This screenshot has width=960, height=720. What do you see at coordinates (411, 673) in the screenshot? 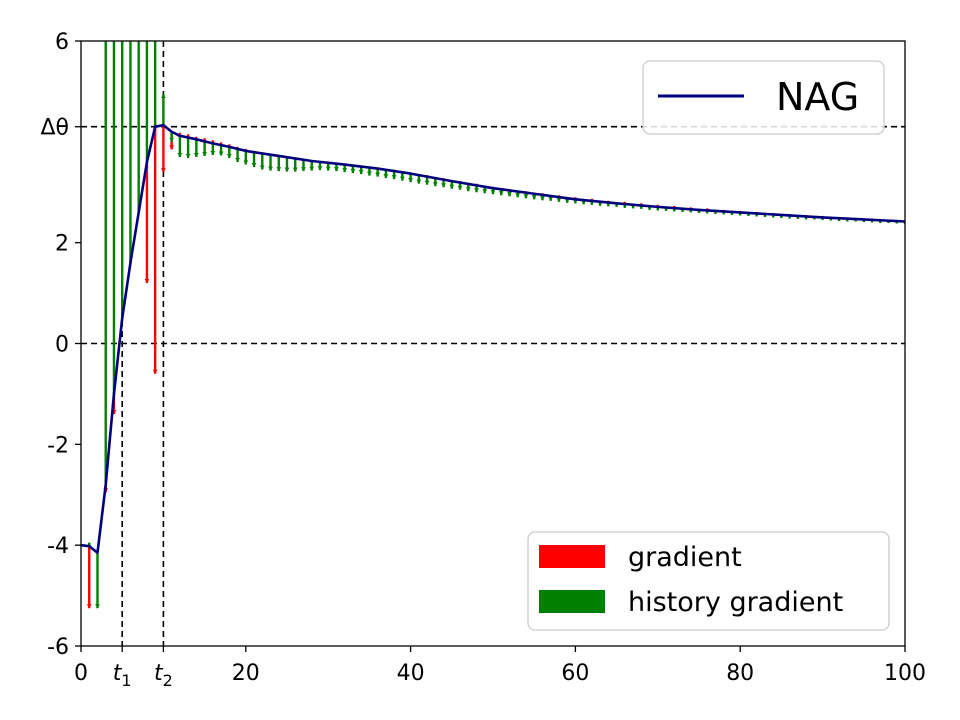
I see `x-tick-label-4: 40` at bounding box center [411, 673].